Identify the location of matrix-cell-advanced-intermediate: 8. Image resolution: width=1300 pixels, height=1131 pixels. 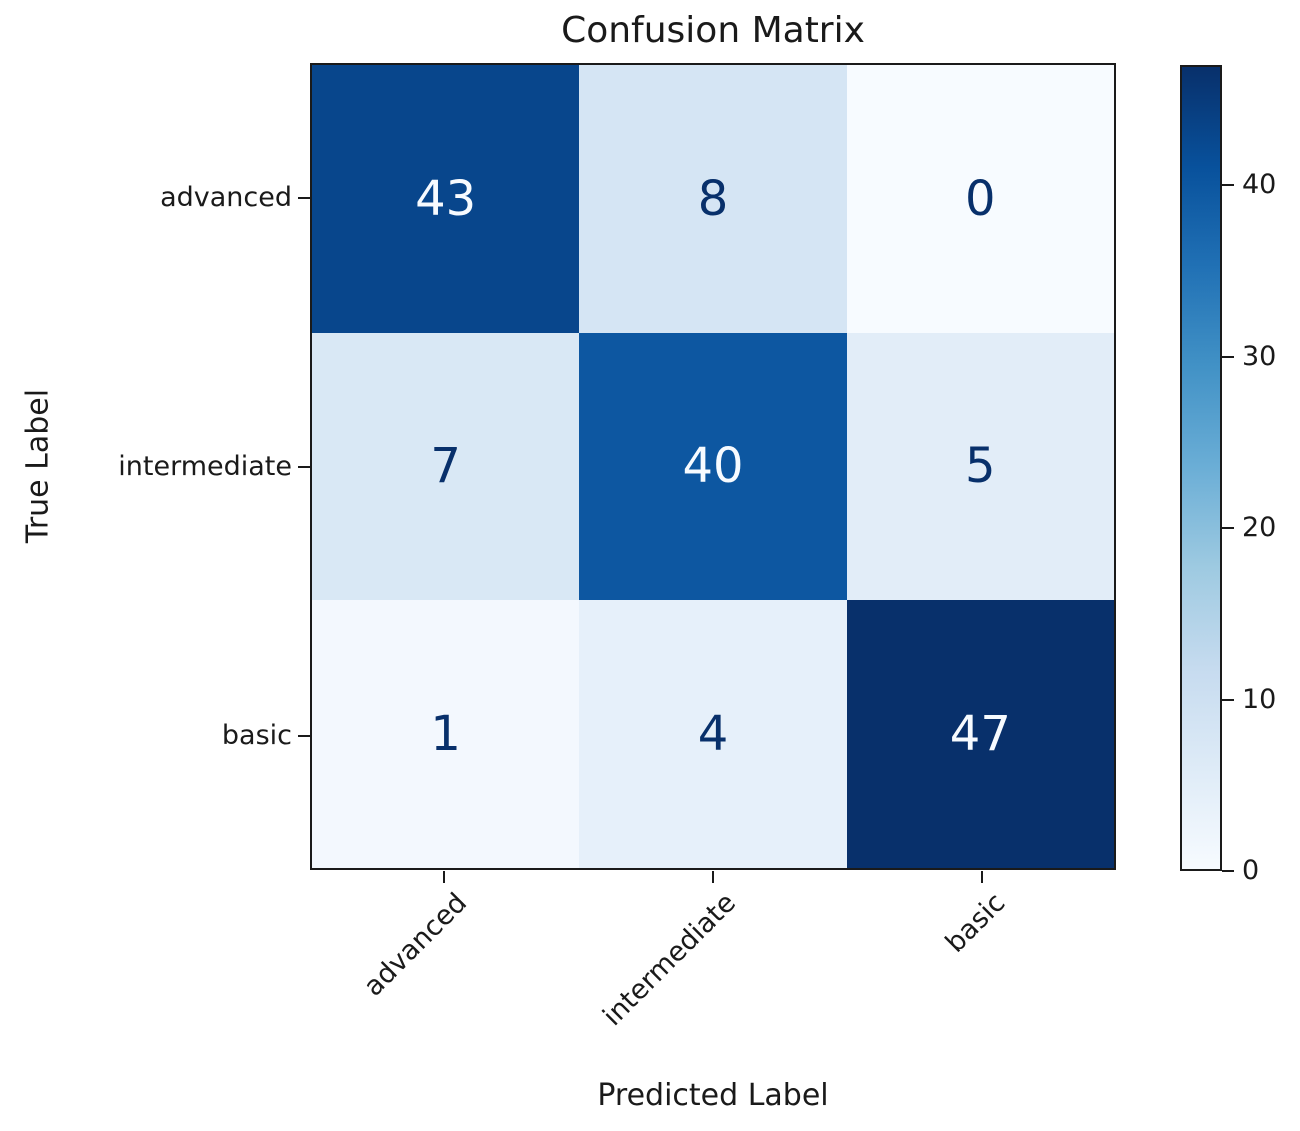
(713, 199).